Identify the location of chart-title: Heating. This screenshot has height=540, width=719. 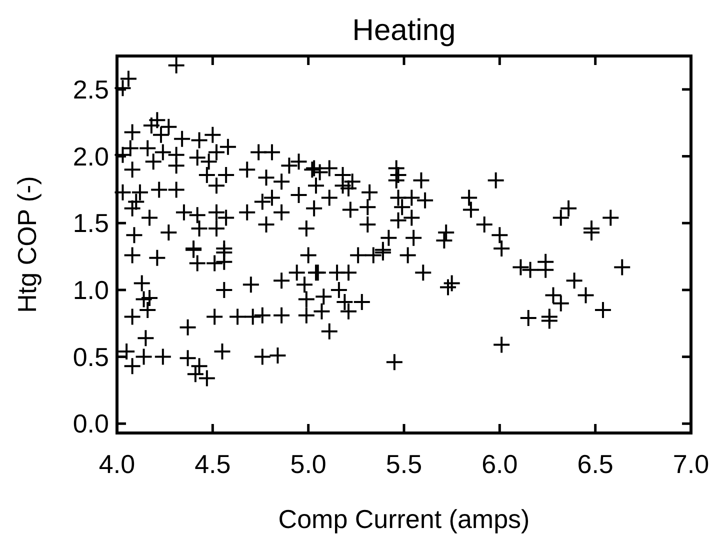
(404, 30).